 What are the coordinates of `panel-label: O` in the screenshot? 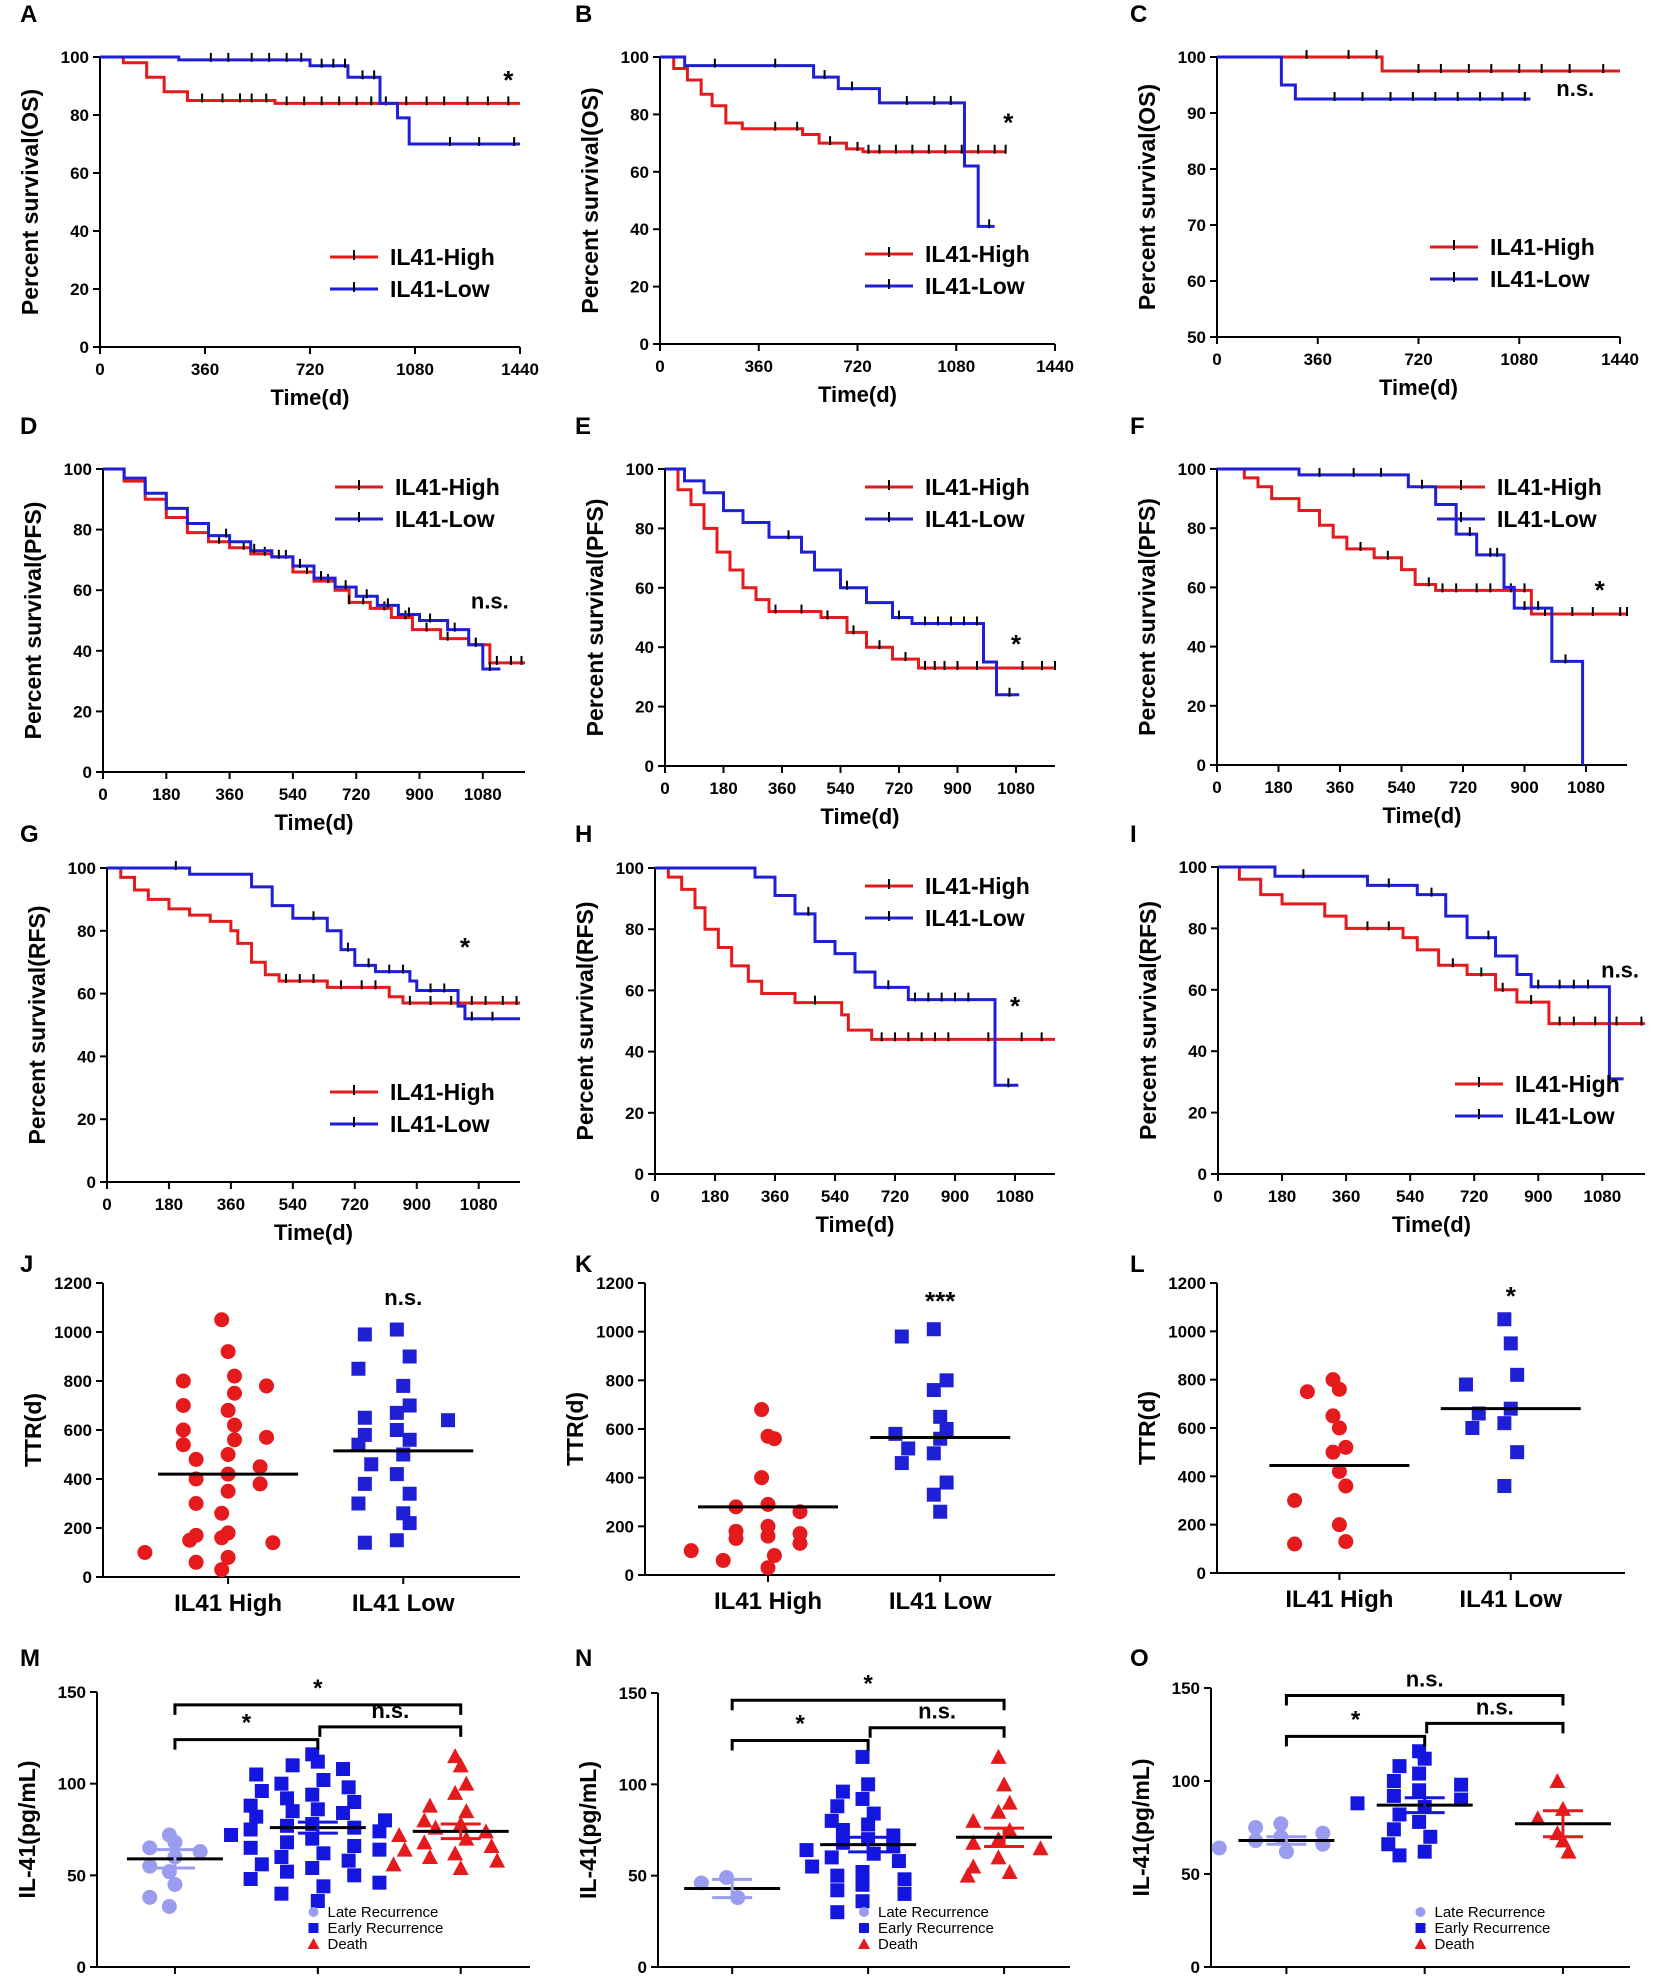 It's located at (1139, 1658).